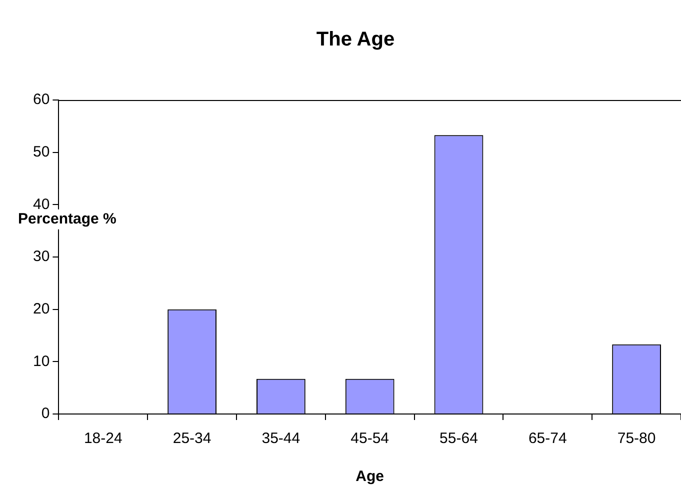 The image size is (681, 500). I want to click on x-tick-label: 65-74, so click(547, 439).